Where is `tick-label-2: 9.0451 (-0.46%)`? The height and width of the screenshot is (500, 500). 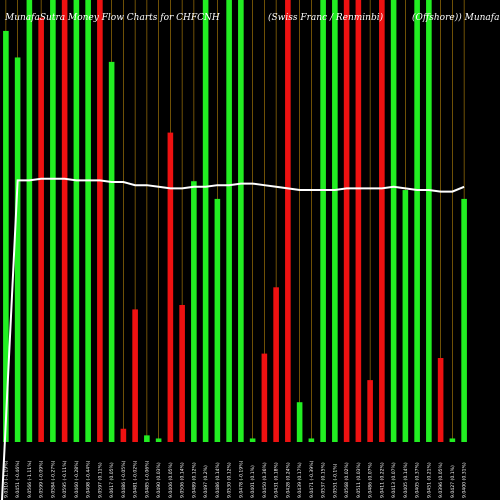 tick-label-2: 9.0451 (-0.46%) is located at coordinates (18, 479).